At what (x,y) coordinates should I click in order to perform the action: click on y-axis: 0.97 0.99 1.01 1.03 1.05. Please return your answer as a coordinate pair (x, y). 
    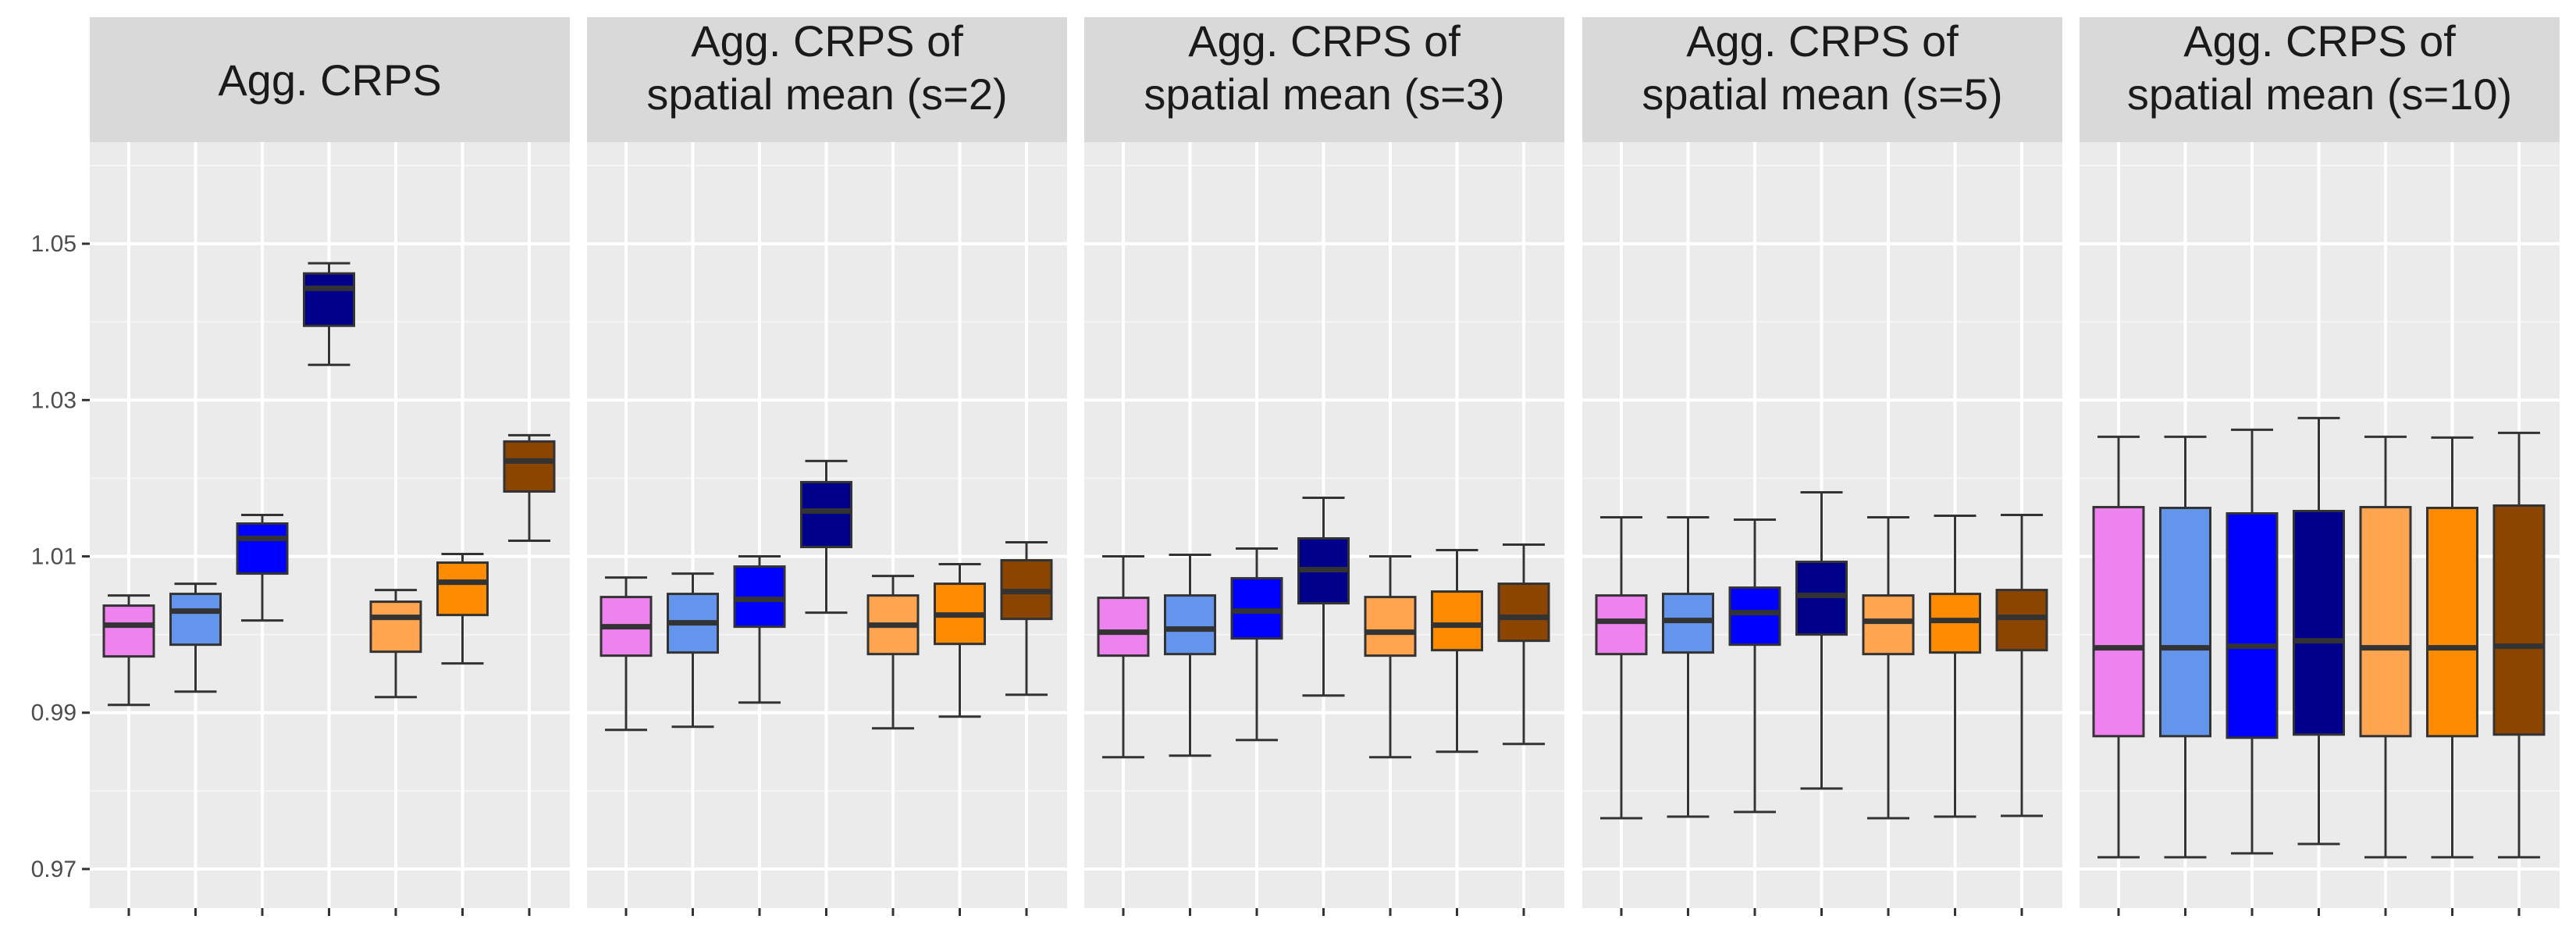
    Looking at the image, I should click on (61, 556).